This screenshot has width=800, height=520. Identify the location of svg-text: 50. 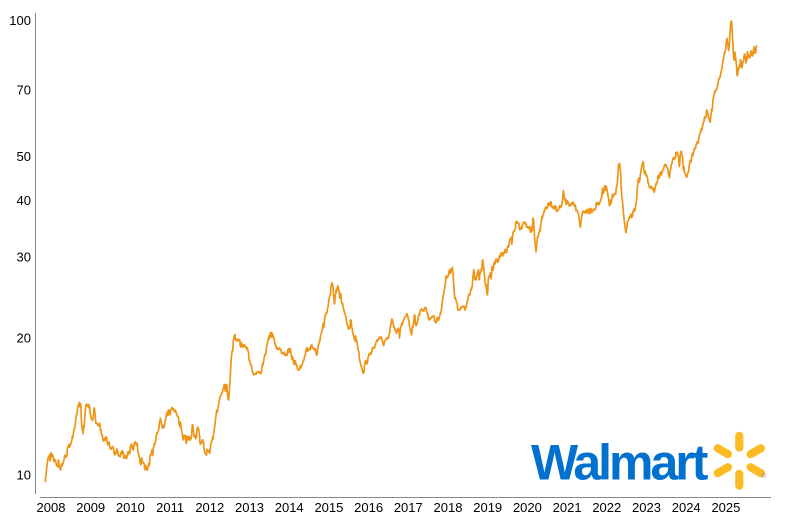
(24, 156).